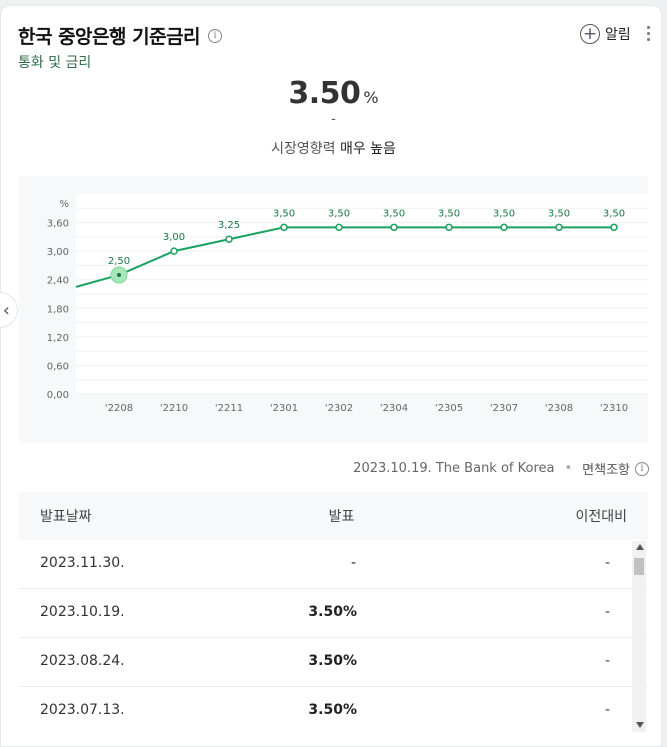 The width and height of the screenshot is (667, 747). I want to click on rate-unit: %, so click(371, 97).